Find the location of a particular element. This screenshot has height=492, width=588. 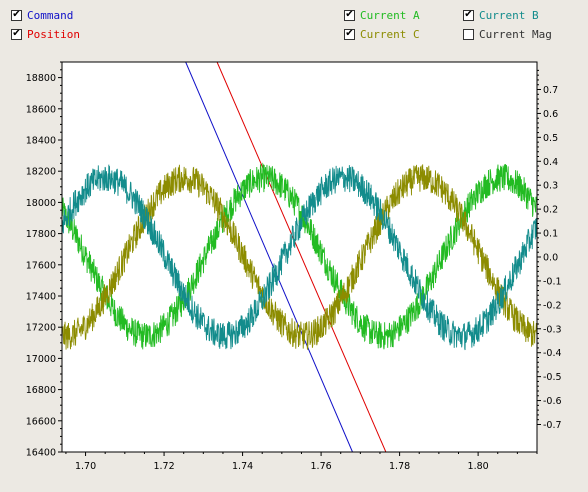

legend-label-position: Position is located at coordinates (53, 34).